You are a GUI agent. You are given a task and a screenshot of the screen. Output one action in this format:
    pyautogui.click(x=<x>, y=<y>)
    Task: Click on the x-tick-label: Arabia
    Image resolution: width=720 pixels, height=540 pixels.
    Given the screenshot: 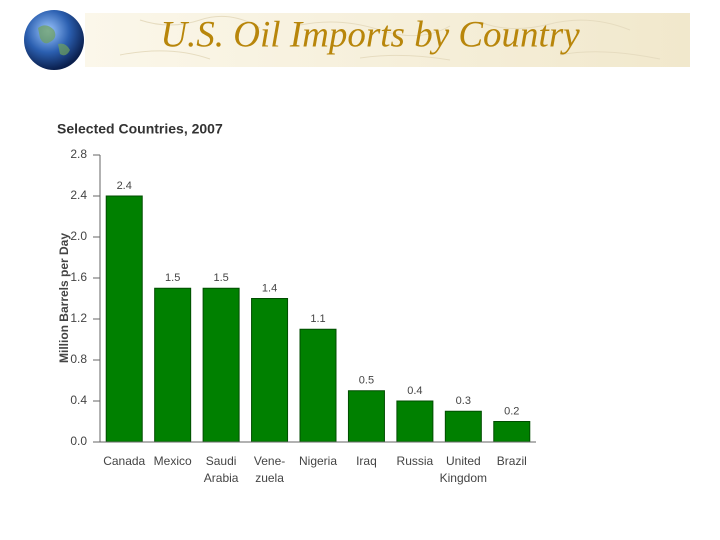 What is the action you would take?
    pyautogui.click(x=221, y=478)
    